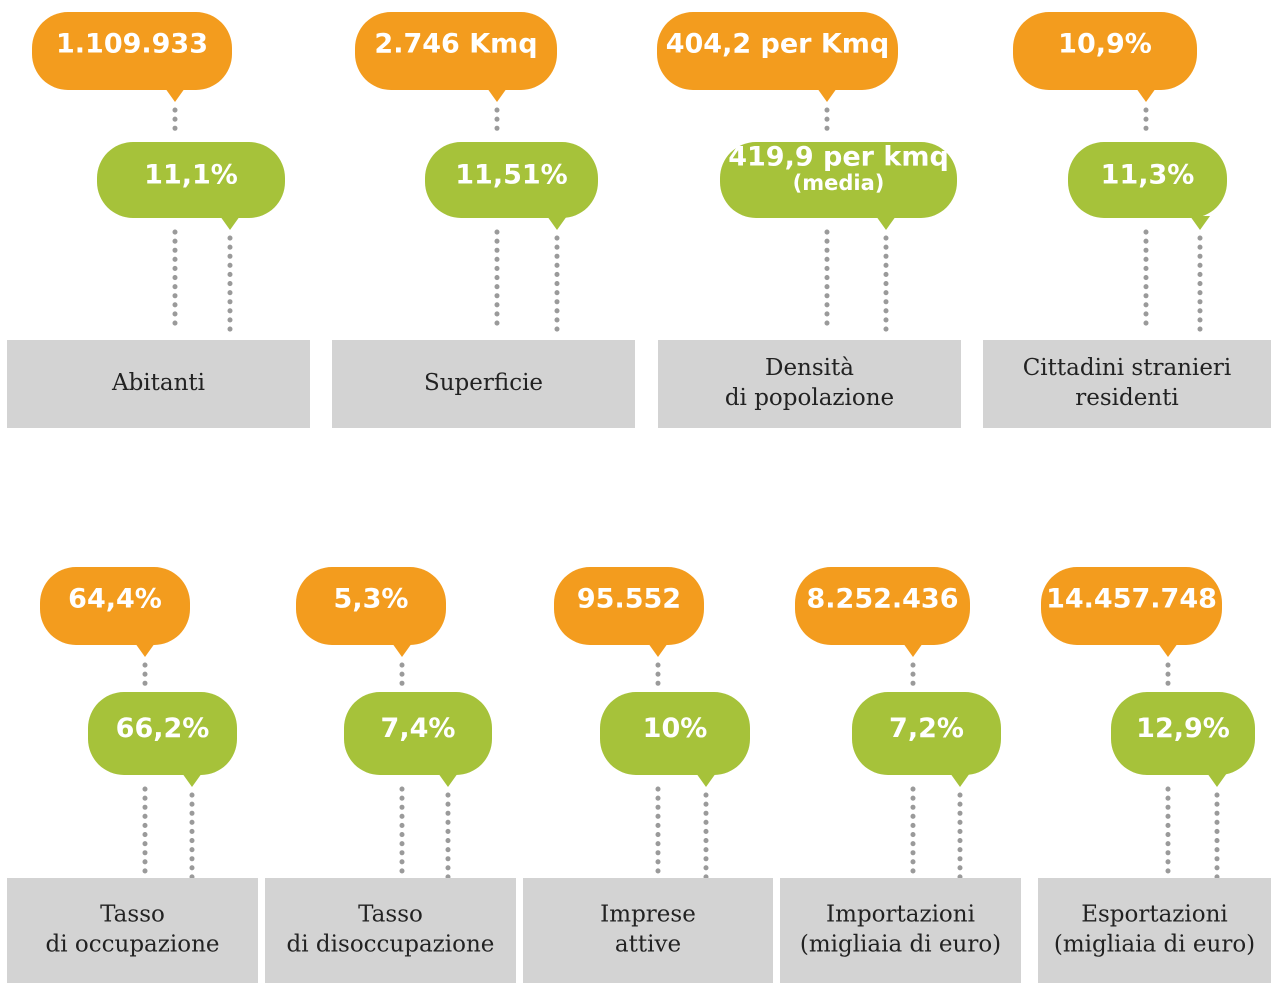  I want to click on comparison: 7,4%, so click(418, 728).